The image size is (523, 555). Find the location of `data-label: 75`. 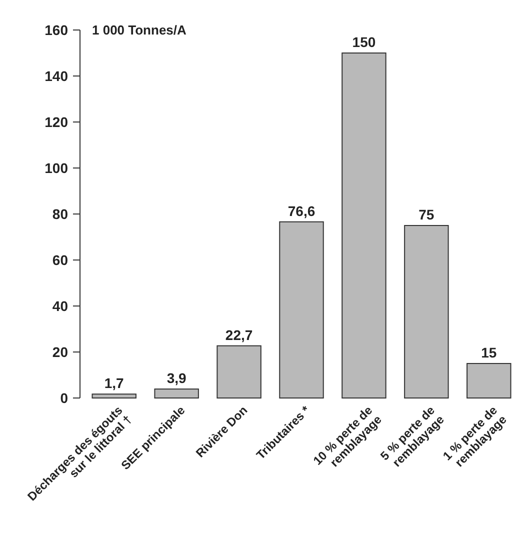

data-label: 75 is located at coordinates (426, 214).